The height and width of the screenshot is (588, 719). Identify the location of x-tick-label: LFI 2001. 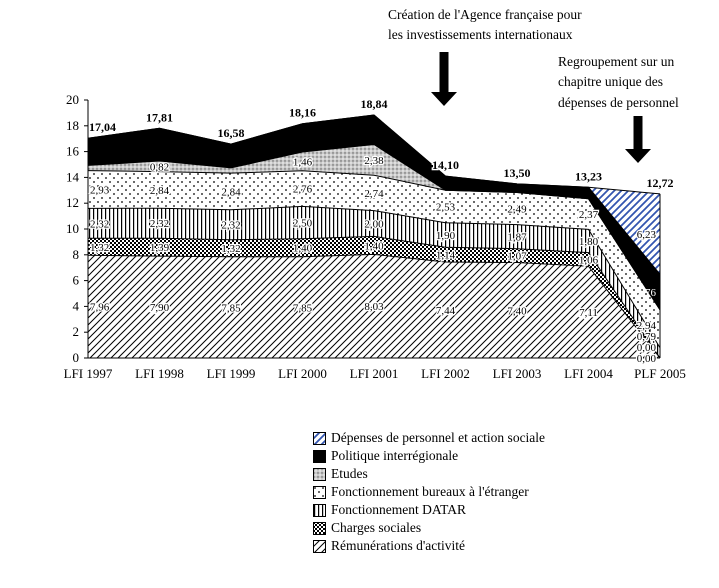
(374, 373).